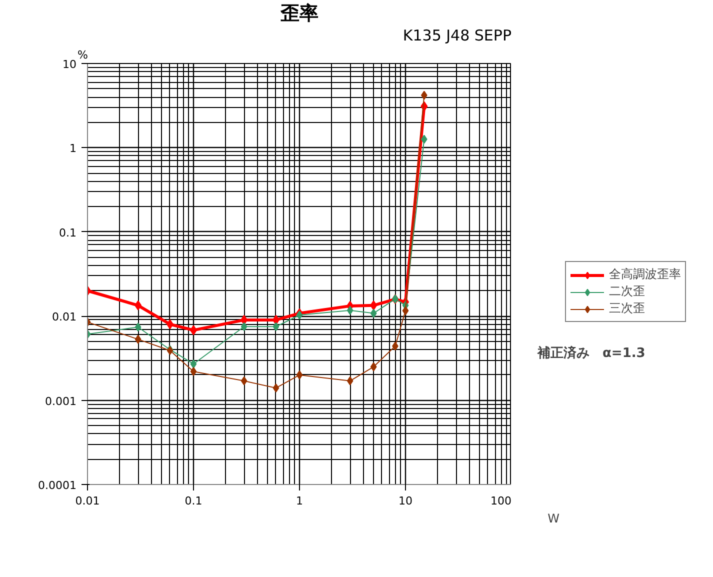 The image size is (713, 577). I want to click on legend-label: 全高調波歪率, so click(645, 274).